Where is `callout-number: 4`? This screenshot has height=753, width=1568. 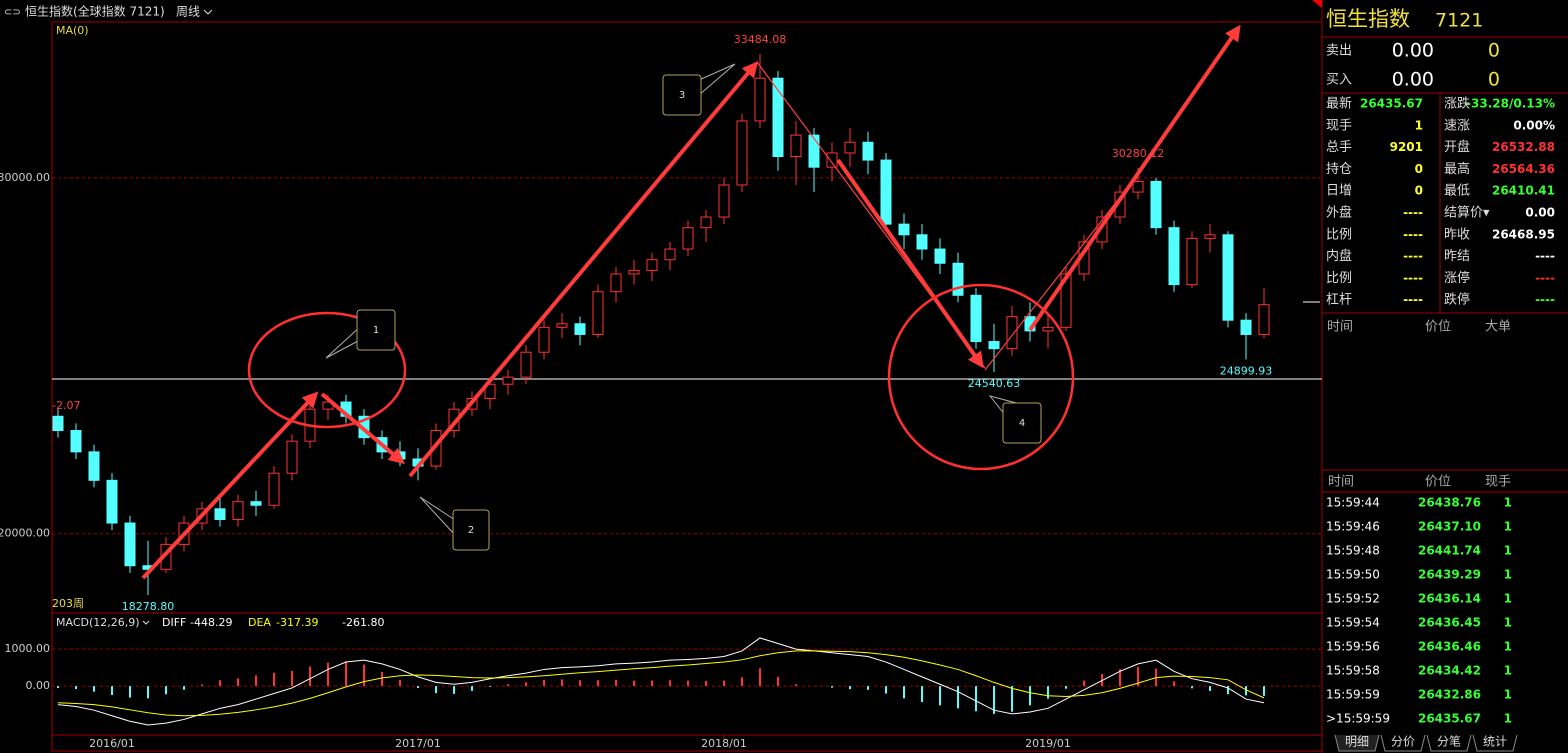 callout-number: 4 is located at coordinates (1022, 423).